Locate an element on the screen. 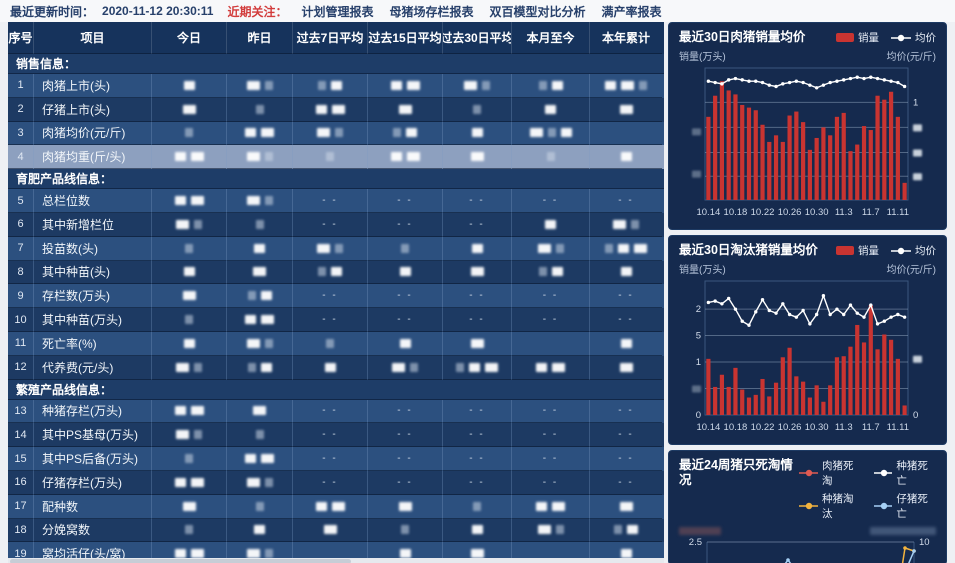 This screenshot has width=955, height=563. row-label-cell: 分娩窝数 is located at coordinates (93, 530).